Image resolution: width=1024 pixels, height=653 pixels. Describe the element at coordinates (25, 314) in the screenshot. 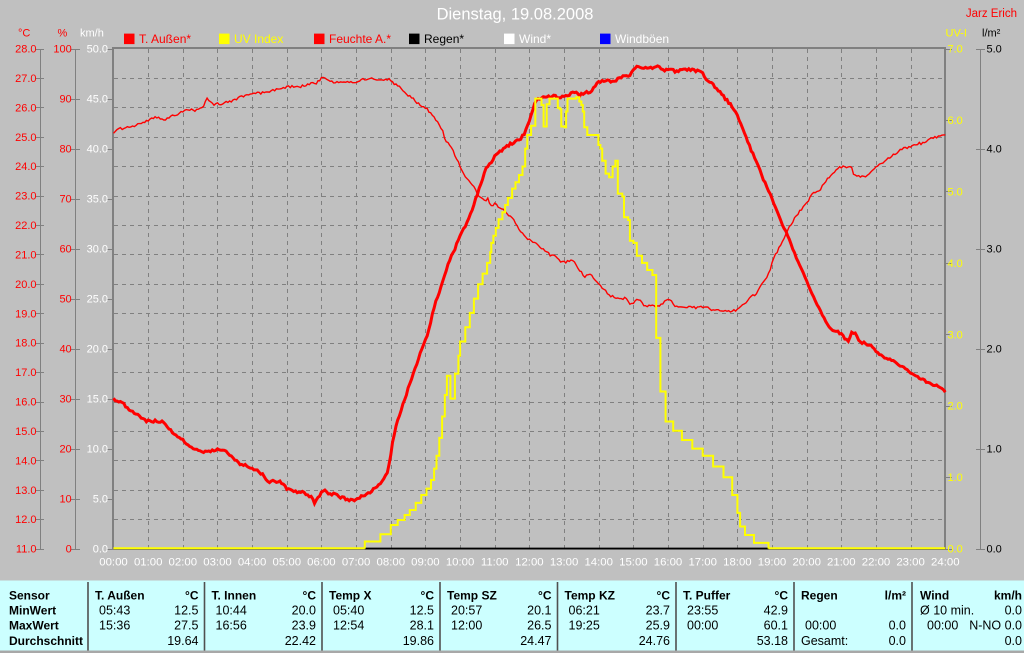

I see `svg-text: 19.0` at that location.